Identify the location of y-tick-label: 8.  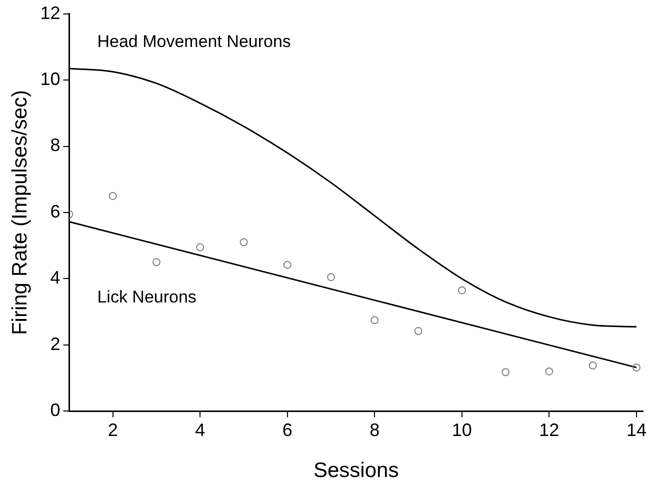
(55, 145).